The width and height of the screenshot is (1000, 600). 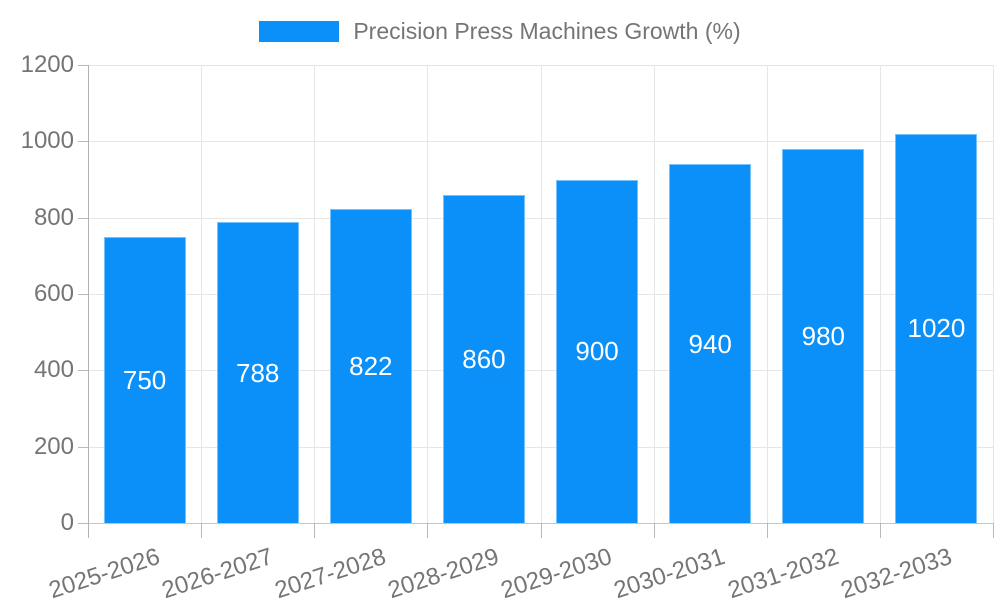 I want to click on y-tick-label: 600, so click(x=53, y=293).